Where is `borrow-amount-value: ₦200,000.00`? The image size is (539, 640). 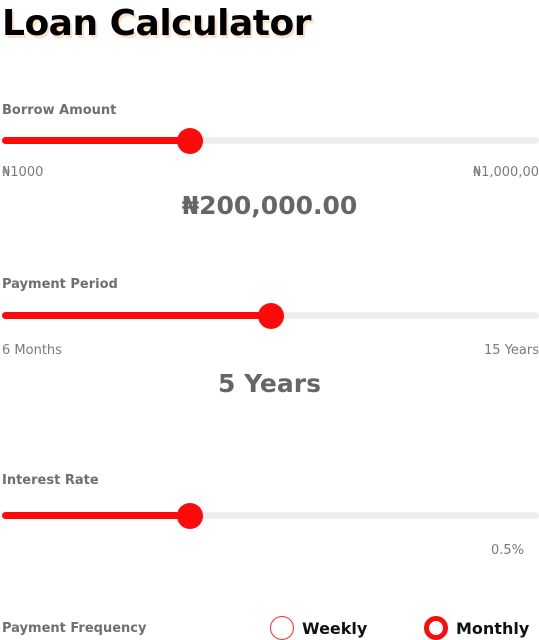
borrow-amount-value: ₦200,000.00 is located at coordinates (269, 205).